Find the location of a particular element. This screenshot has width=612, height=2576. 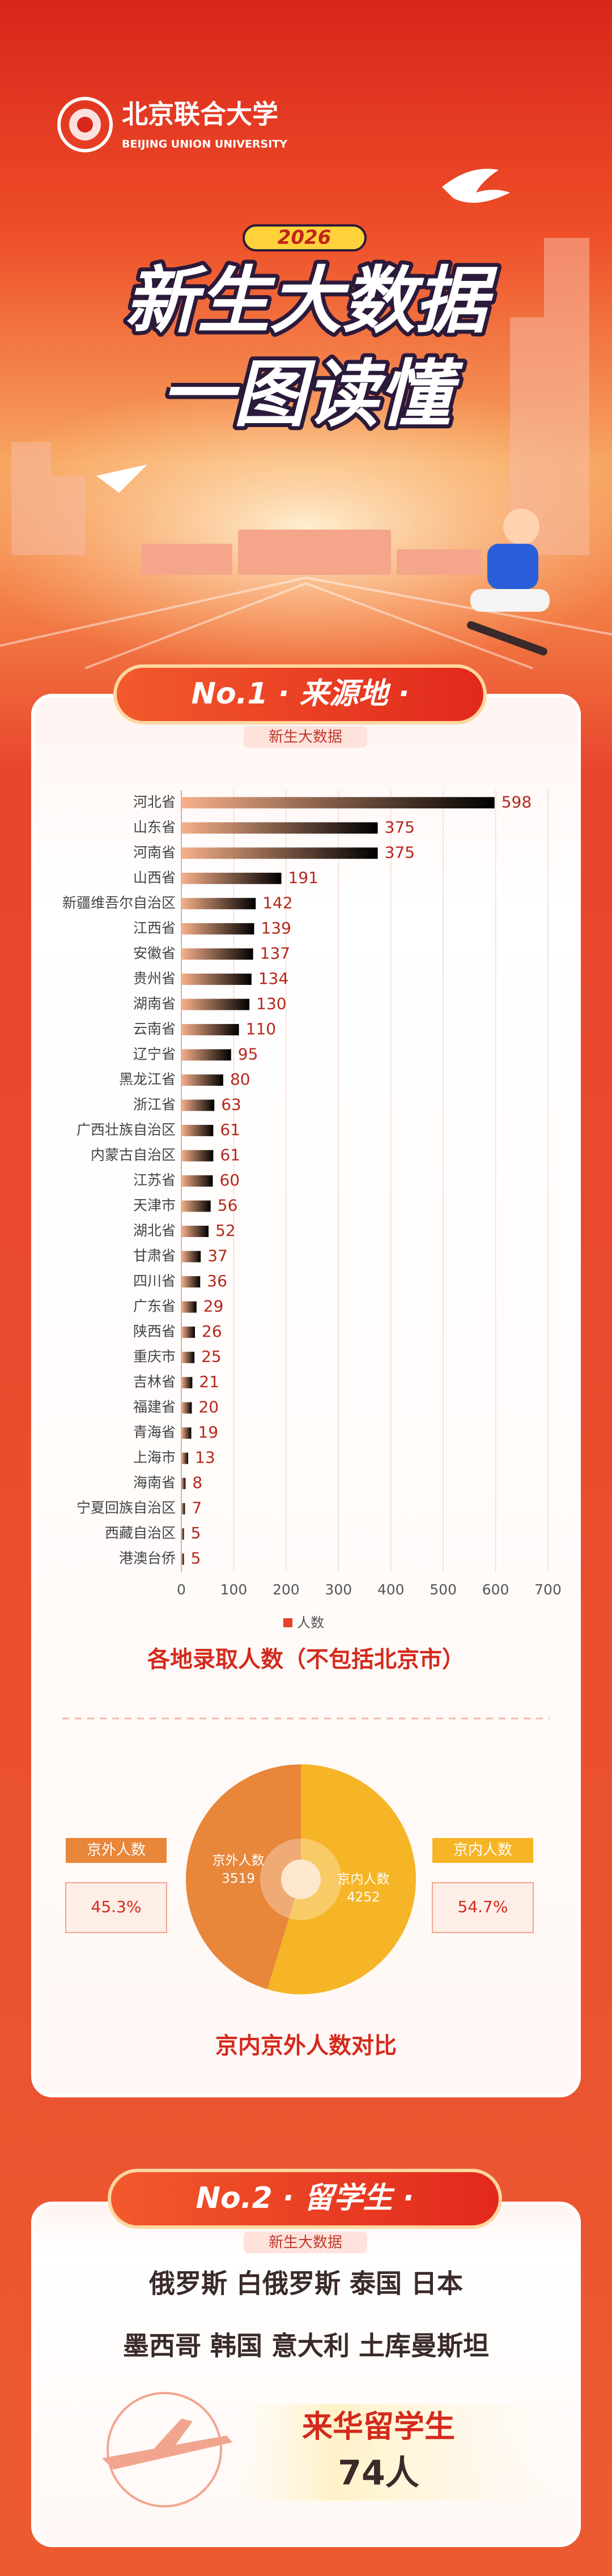

value-label: 110 is located at coordinates (261, 1029).